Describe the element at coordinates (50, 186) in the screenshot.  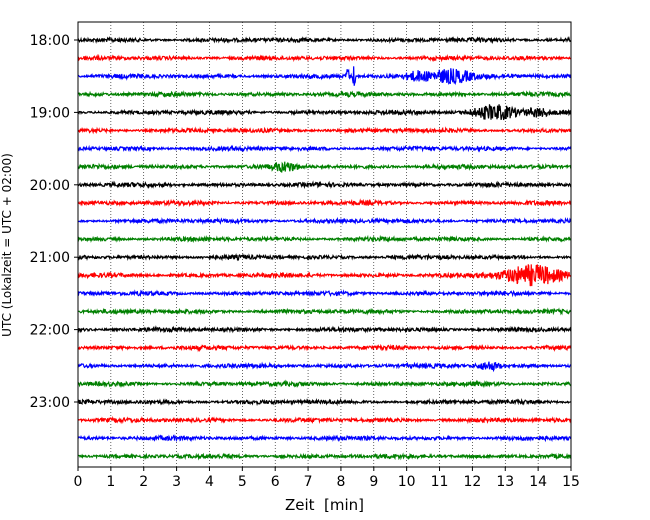
I see `y-tick-label: 20:00` at that location.